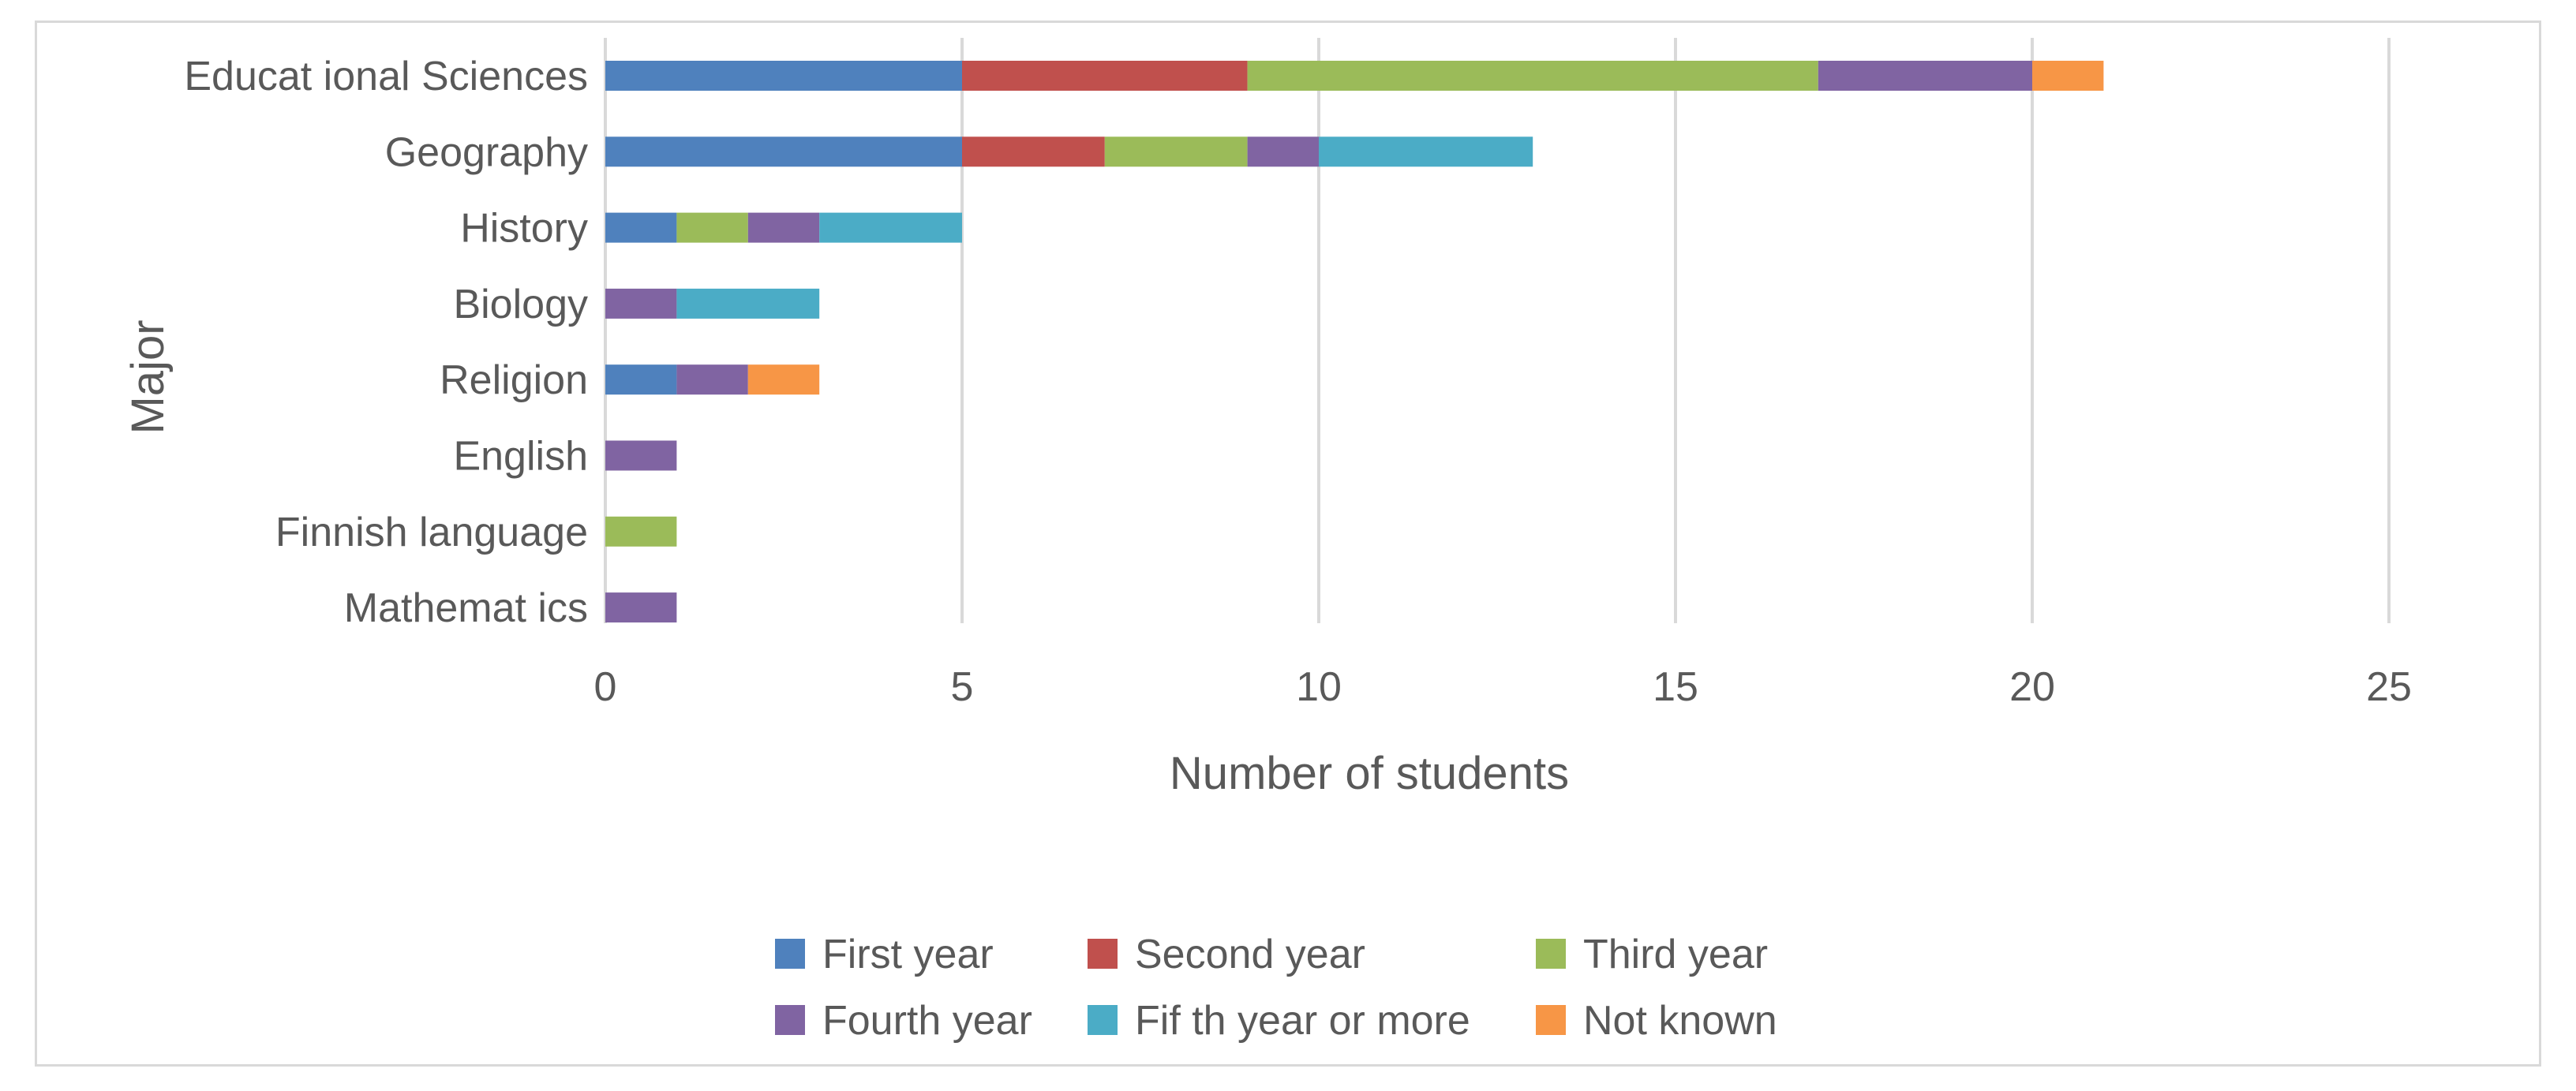  Describe the element at coordinates (1675, 954) in the screenshot. I see `legend-label: Third year` at that location.